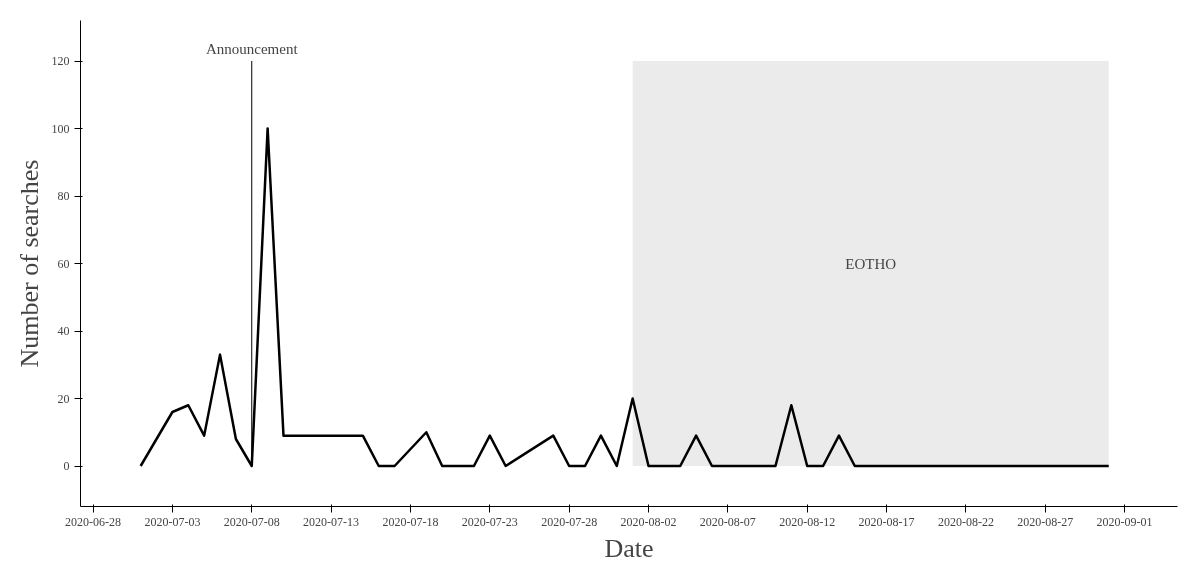 The height and width of the screenshot is (565, 1197). What do you see at coordinates (252, 49) in the screenshot?
I see `ref-line-label: Announcement` at bounding box center [252, 49].